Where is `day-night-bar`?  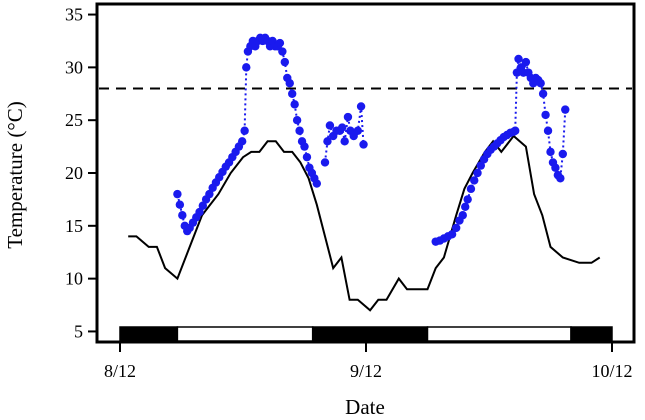
day-night-bar is located at coordinates (366, 334).